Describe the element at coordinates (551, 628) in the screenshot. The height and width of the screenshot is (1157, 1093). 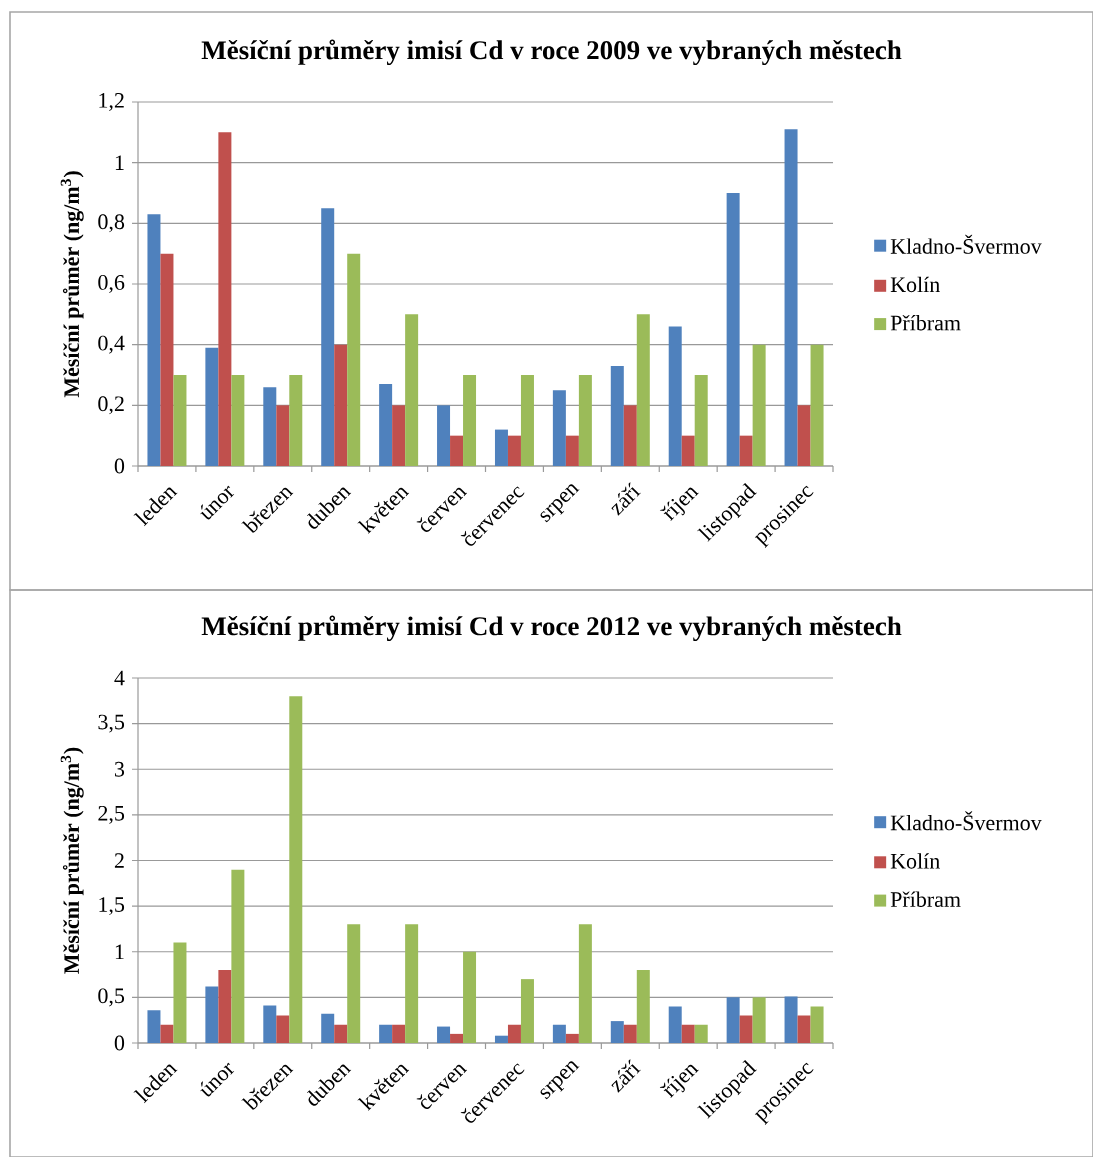
I see `chart-title: Měsíční průměry imisí Cd v roce 2012 ve vybraných městech` at that location.